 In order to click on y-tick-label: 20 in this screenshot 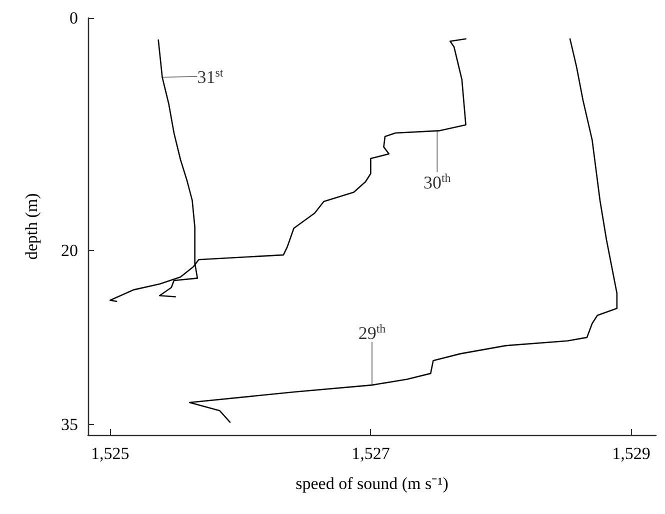, I will do `click(69, 250)`.